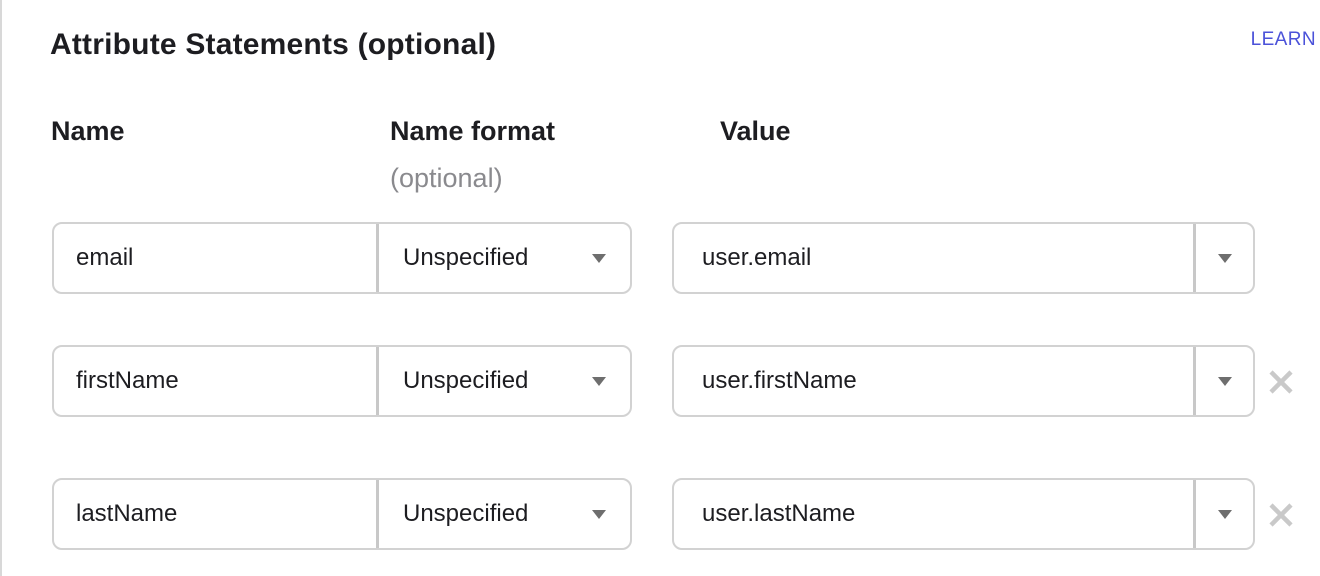 Image resolution: width=1320 pixels, height=576 pixels. What do you see at coordinates (88, 131) in the screenshot?
I see `column-header-name: Name` at bounding box center [88, 131].